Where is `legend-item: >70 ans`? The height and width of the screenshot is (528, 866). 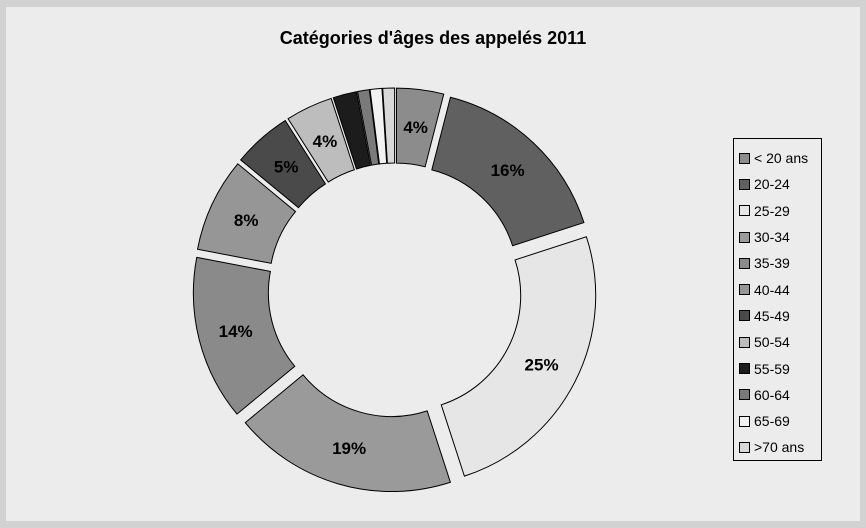
legend-item: >70 ans is located at coordinates (777, 447).